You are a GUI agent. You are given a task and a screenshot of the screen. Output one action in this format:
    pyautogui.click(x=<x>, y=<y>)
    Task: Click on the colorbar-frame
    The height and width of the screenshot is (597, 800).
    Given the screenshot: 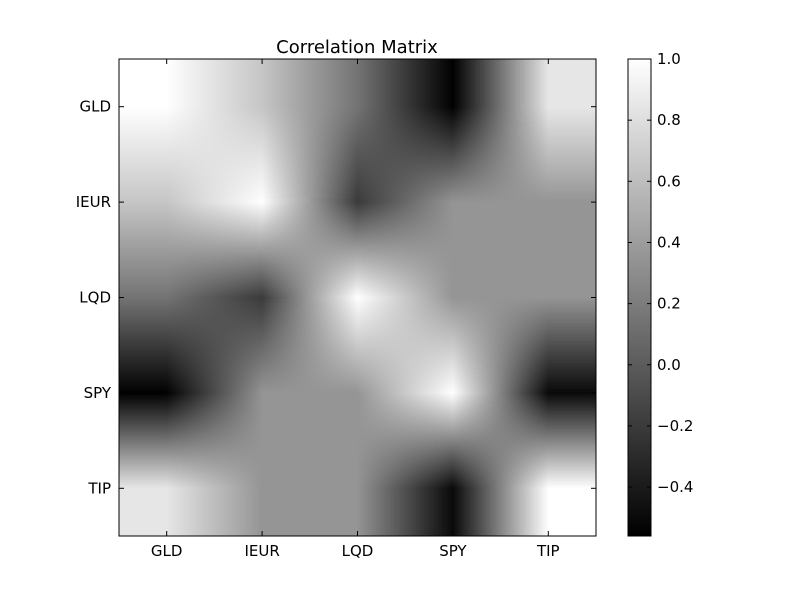 What is the action you would take?
    pyautogui.click(x=639, y=297)
    